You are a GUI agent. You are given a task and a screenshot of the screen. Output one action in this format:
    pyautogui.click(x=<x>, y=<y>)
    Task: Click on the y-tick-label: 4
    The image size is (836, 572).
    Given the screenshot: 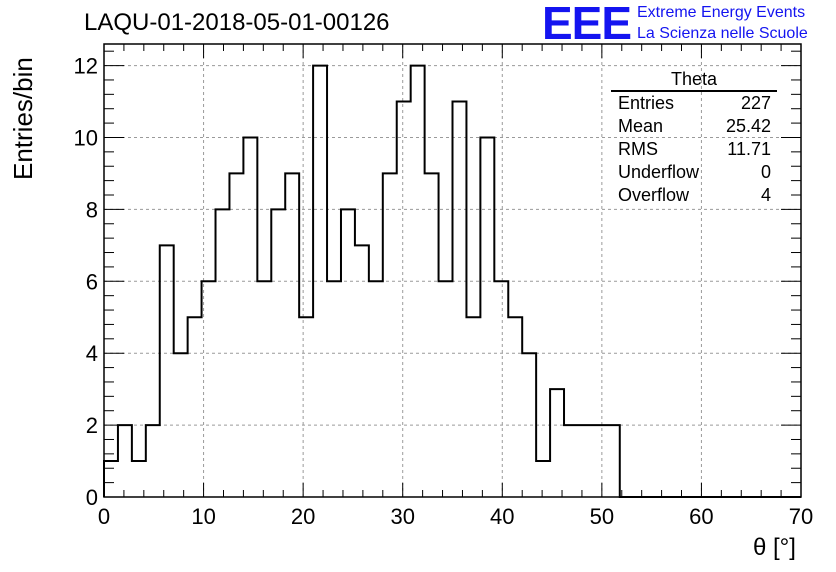 What is the action you would take?
    pyautogui.click(x=92, y=353)
    